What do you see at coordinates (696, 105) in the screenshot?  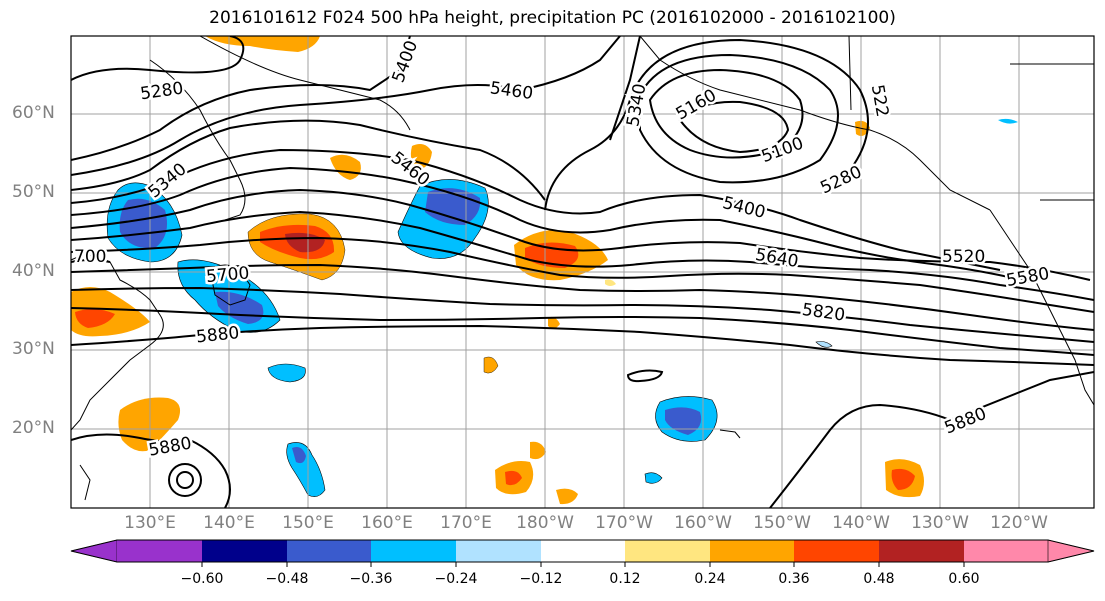 I see `contour-label: 5160` at bounding box center [696, 105].